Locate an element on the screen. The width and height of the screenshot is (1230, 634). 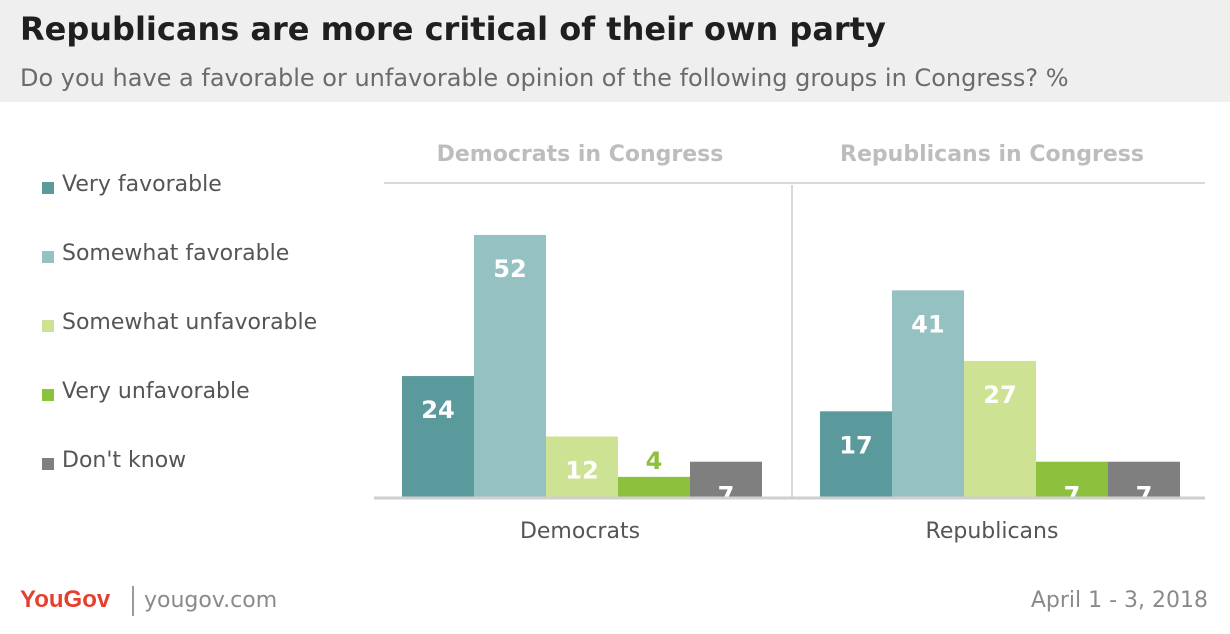
survey-date: April 1 - 3, 2018 is located at coordinates (1119, 600).